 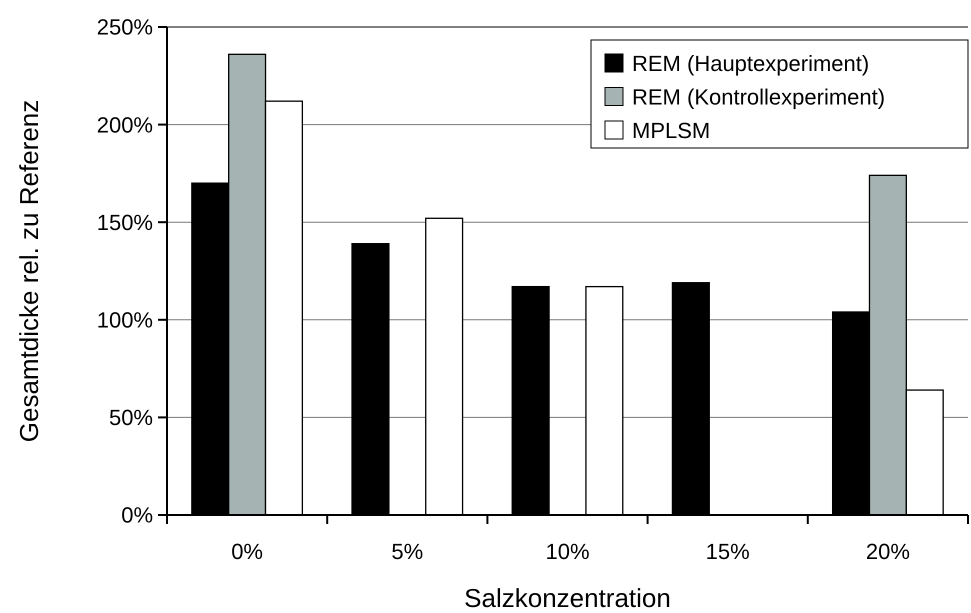 I want to click on legend-label: MPLSM, so click(x=671, y=130).